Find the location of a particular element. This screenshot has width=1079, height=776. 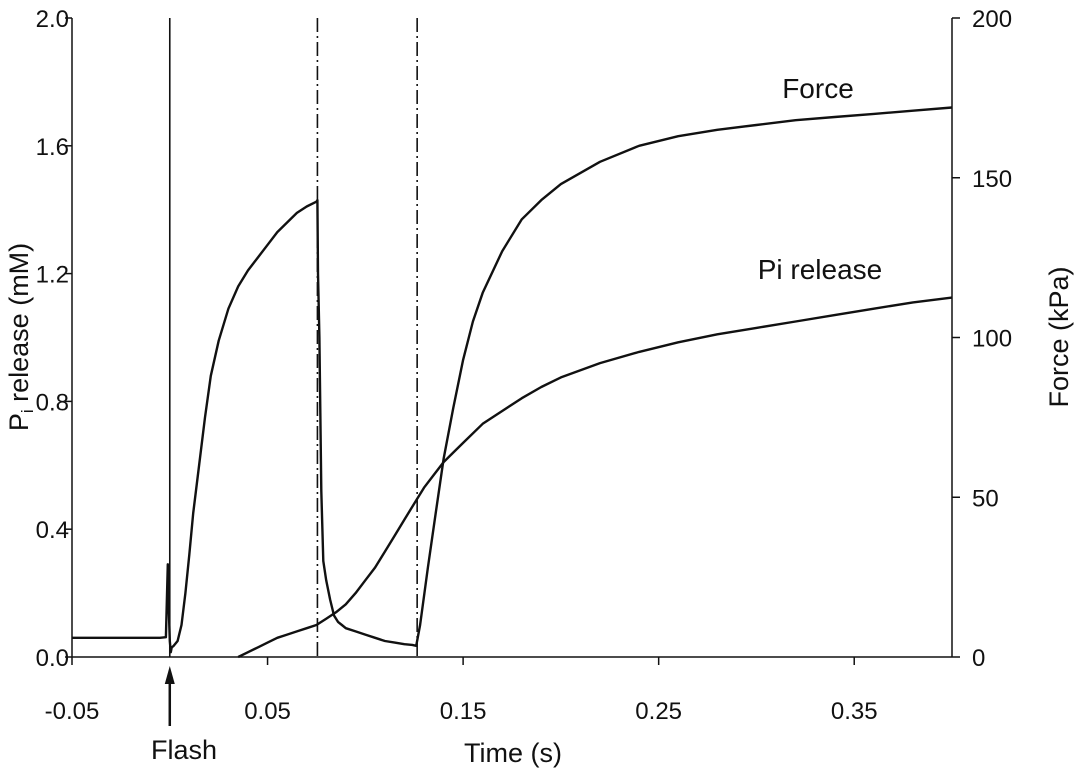

pi-release-series-label: Pi release is located at coordinates (820, 269).